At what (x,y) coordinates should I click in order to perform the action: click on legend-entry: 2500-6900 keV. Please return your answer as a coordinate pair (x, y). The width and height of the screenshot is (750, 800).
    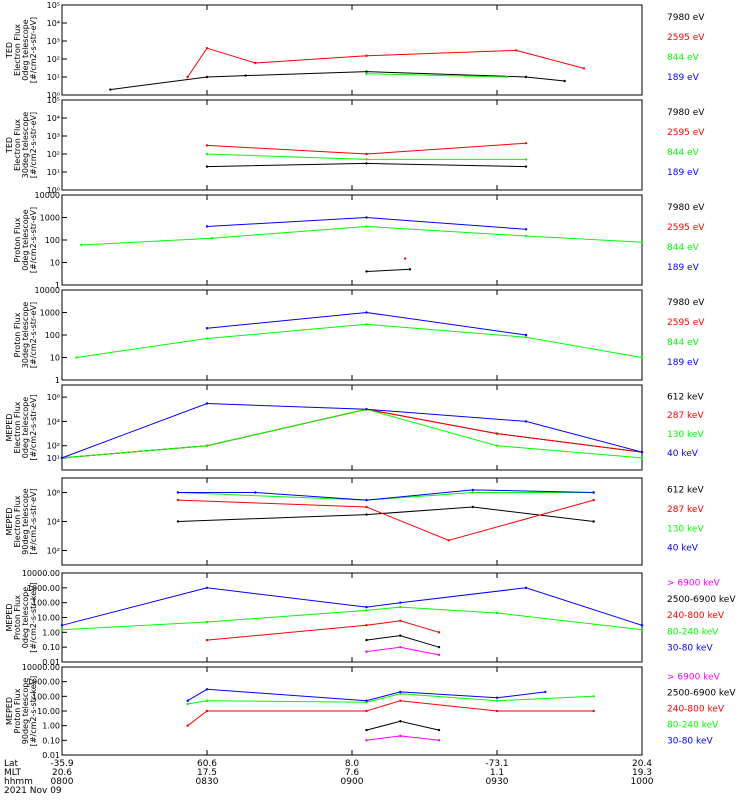
    Looking at the image, I should click on (701, 600).